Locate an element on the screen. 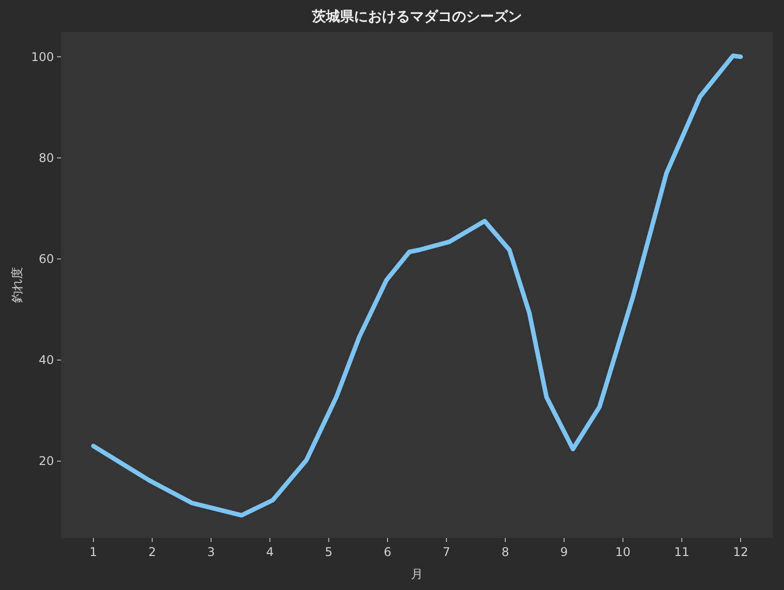  y-tick-label: 60 is located at coordinates (46, 259).